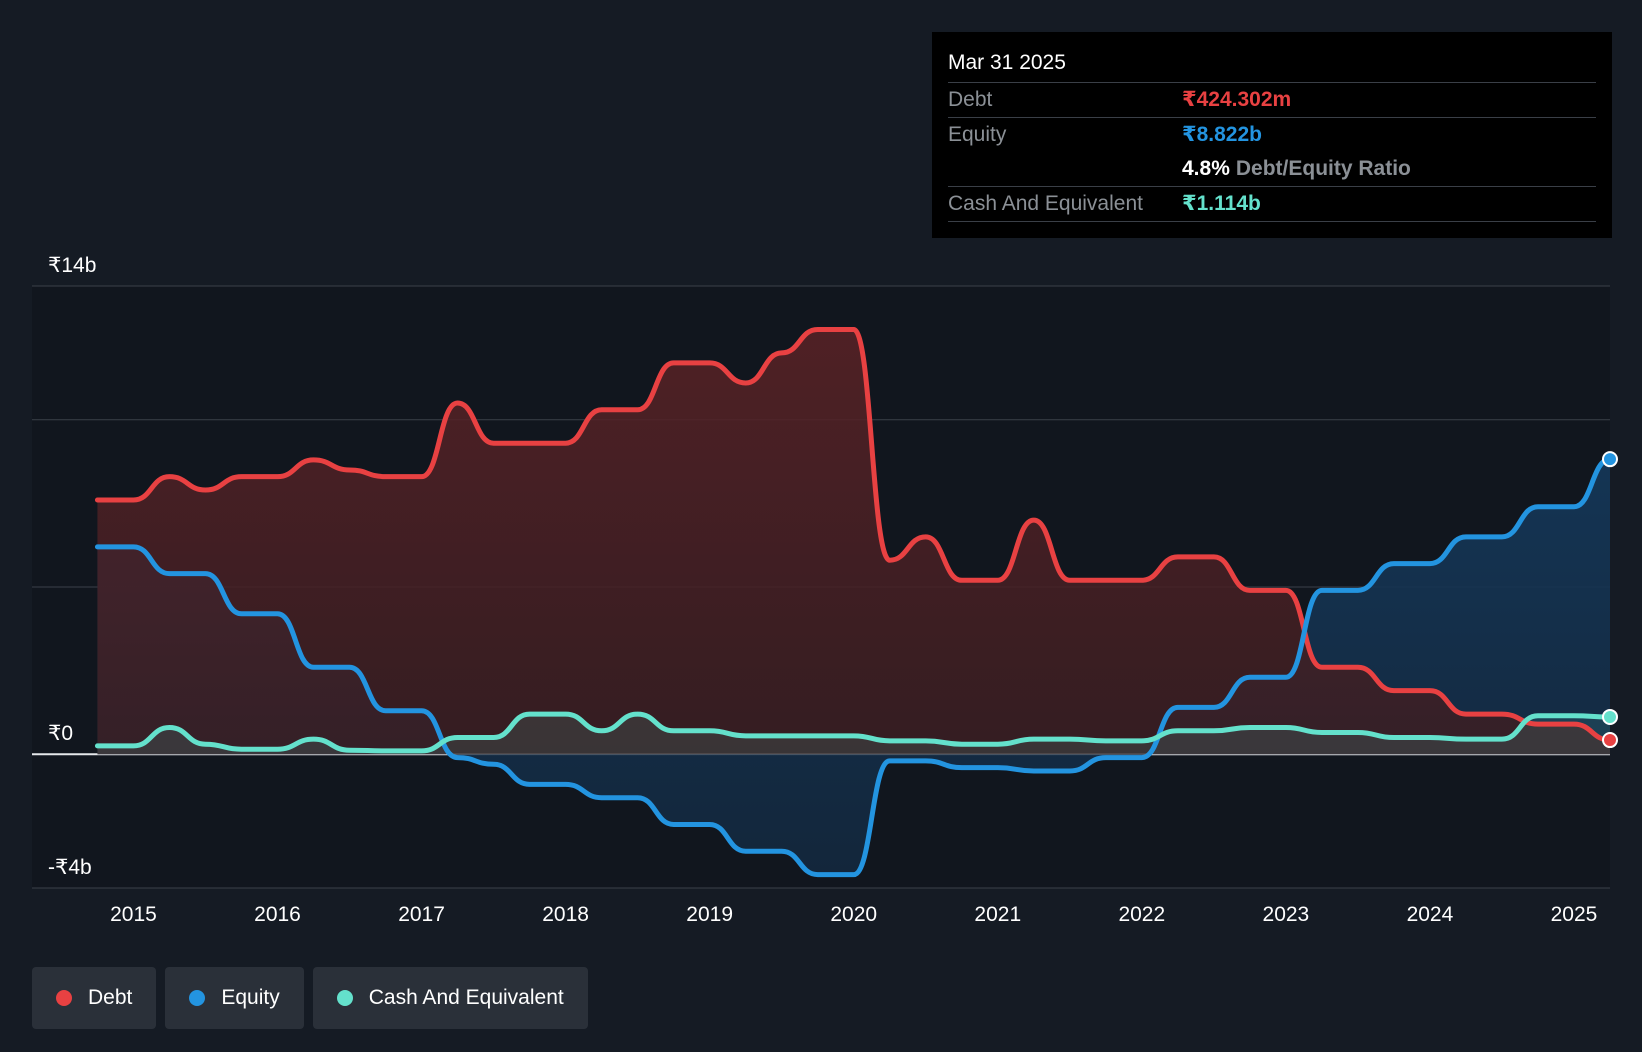 This screenshot has width=1642, height=1052. What do you see at coordinates (466, 997) in the screenshot?
I see `legend-label-cash: Cash And Equivalent` at bounding box center [466, 997].